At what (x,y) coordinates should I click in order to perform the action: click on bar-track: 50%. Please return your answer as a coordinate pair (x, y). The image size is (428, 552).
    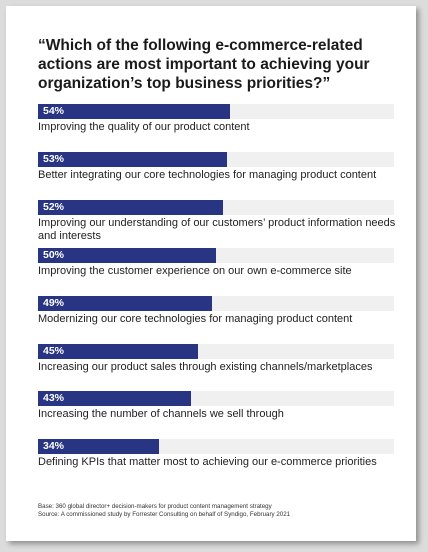
    Looking at the image, I should click on (216, 255).